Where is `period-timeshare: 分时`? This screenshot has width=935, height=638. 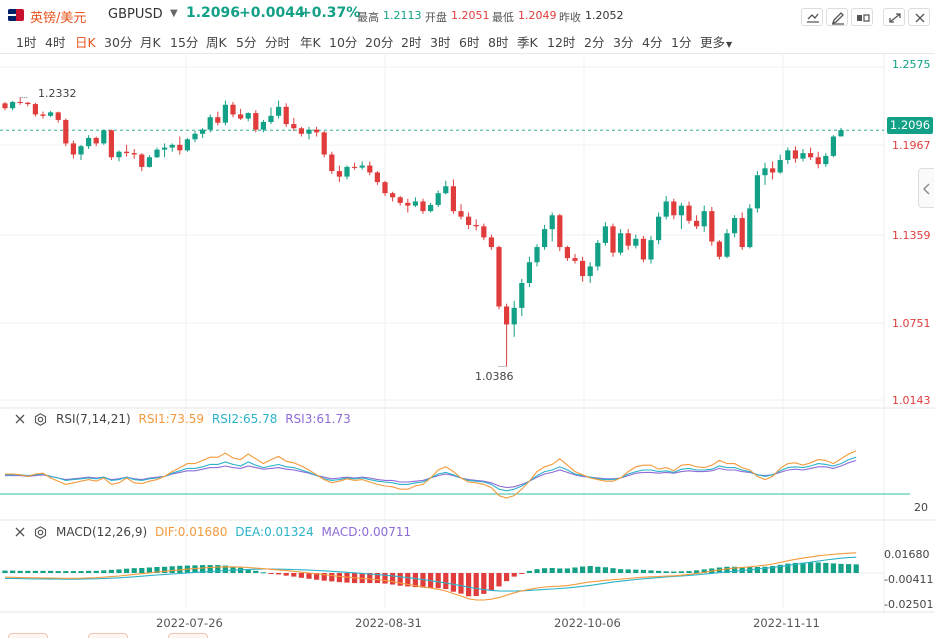 period-timeshare: 分时 is located at coordinates (278, 42).